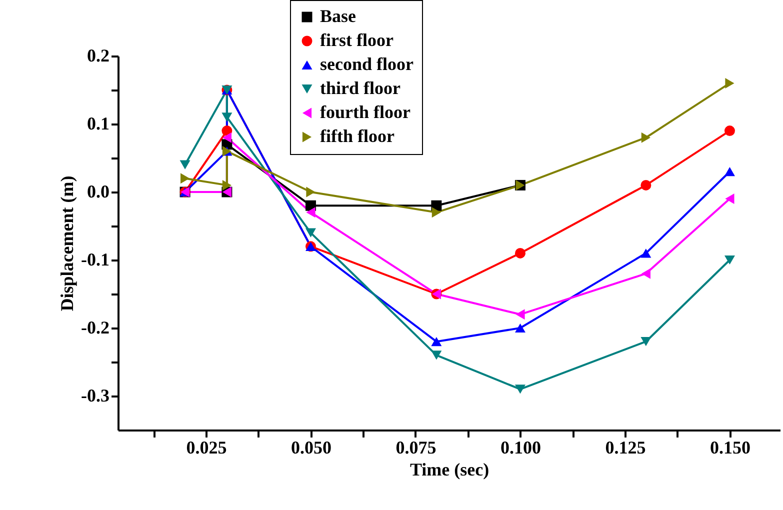 Image resolution: width=783 pixels, height=510 pixels. What do you see at coordinates (311, 448) in the screenshot?
I see `x-tick-label: 0.050` at bounding box center [311, 448].